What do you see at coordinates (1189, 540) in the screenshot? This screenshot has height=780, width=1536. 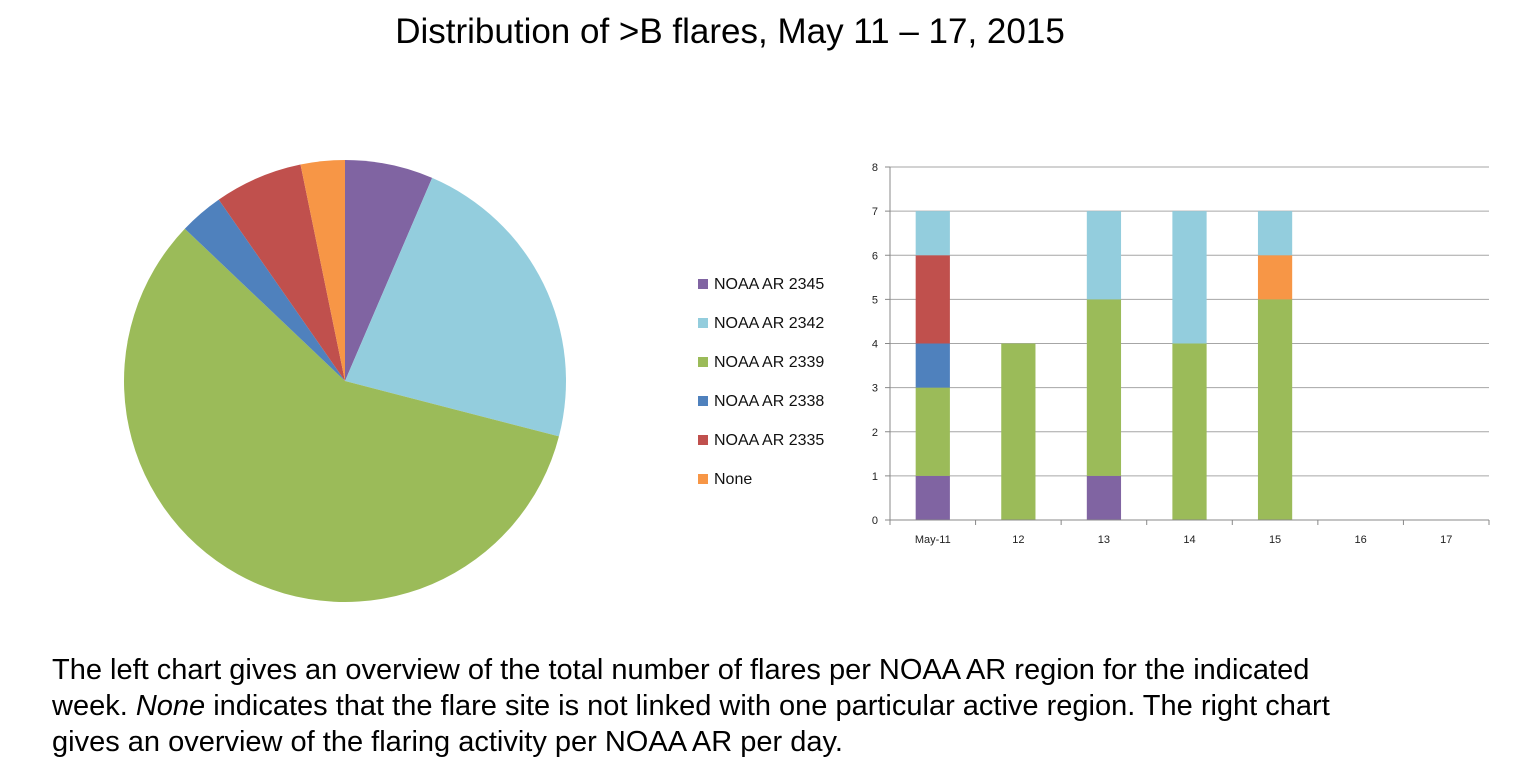 I see `x-tick-label: 14` at bounding box center [1189, 540].